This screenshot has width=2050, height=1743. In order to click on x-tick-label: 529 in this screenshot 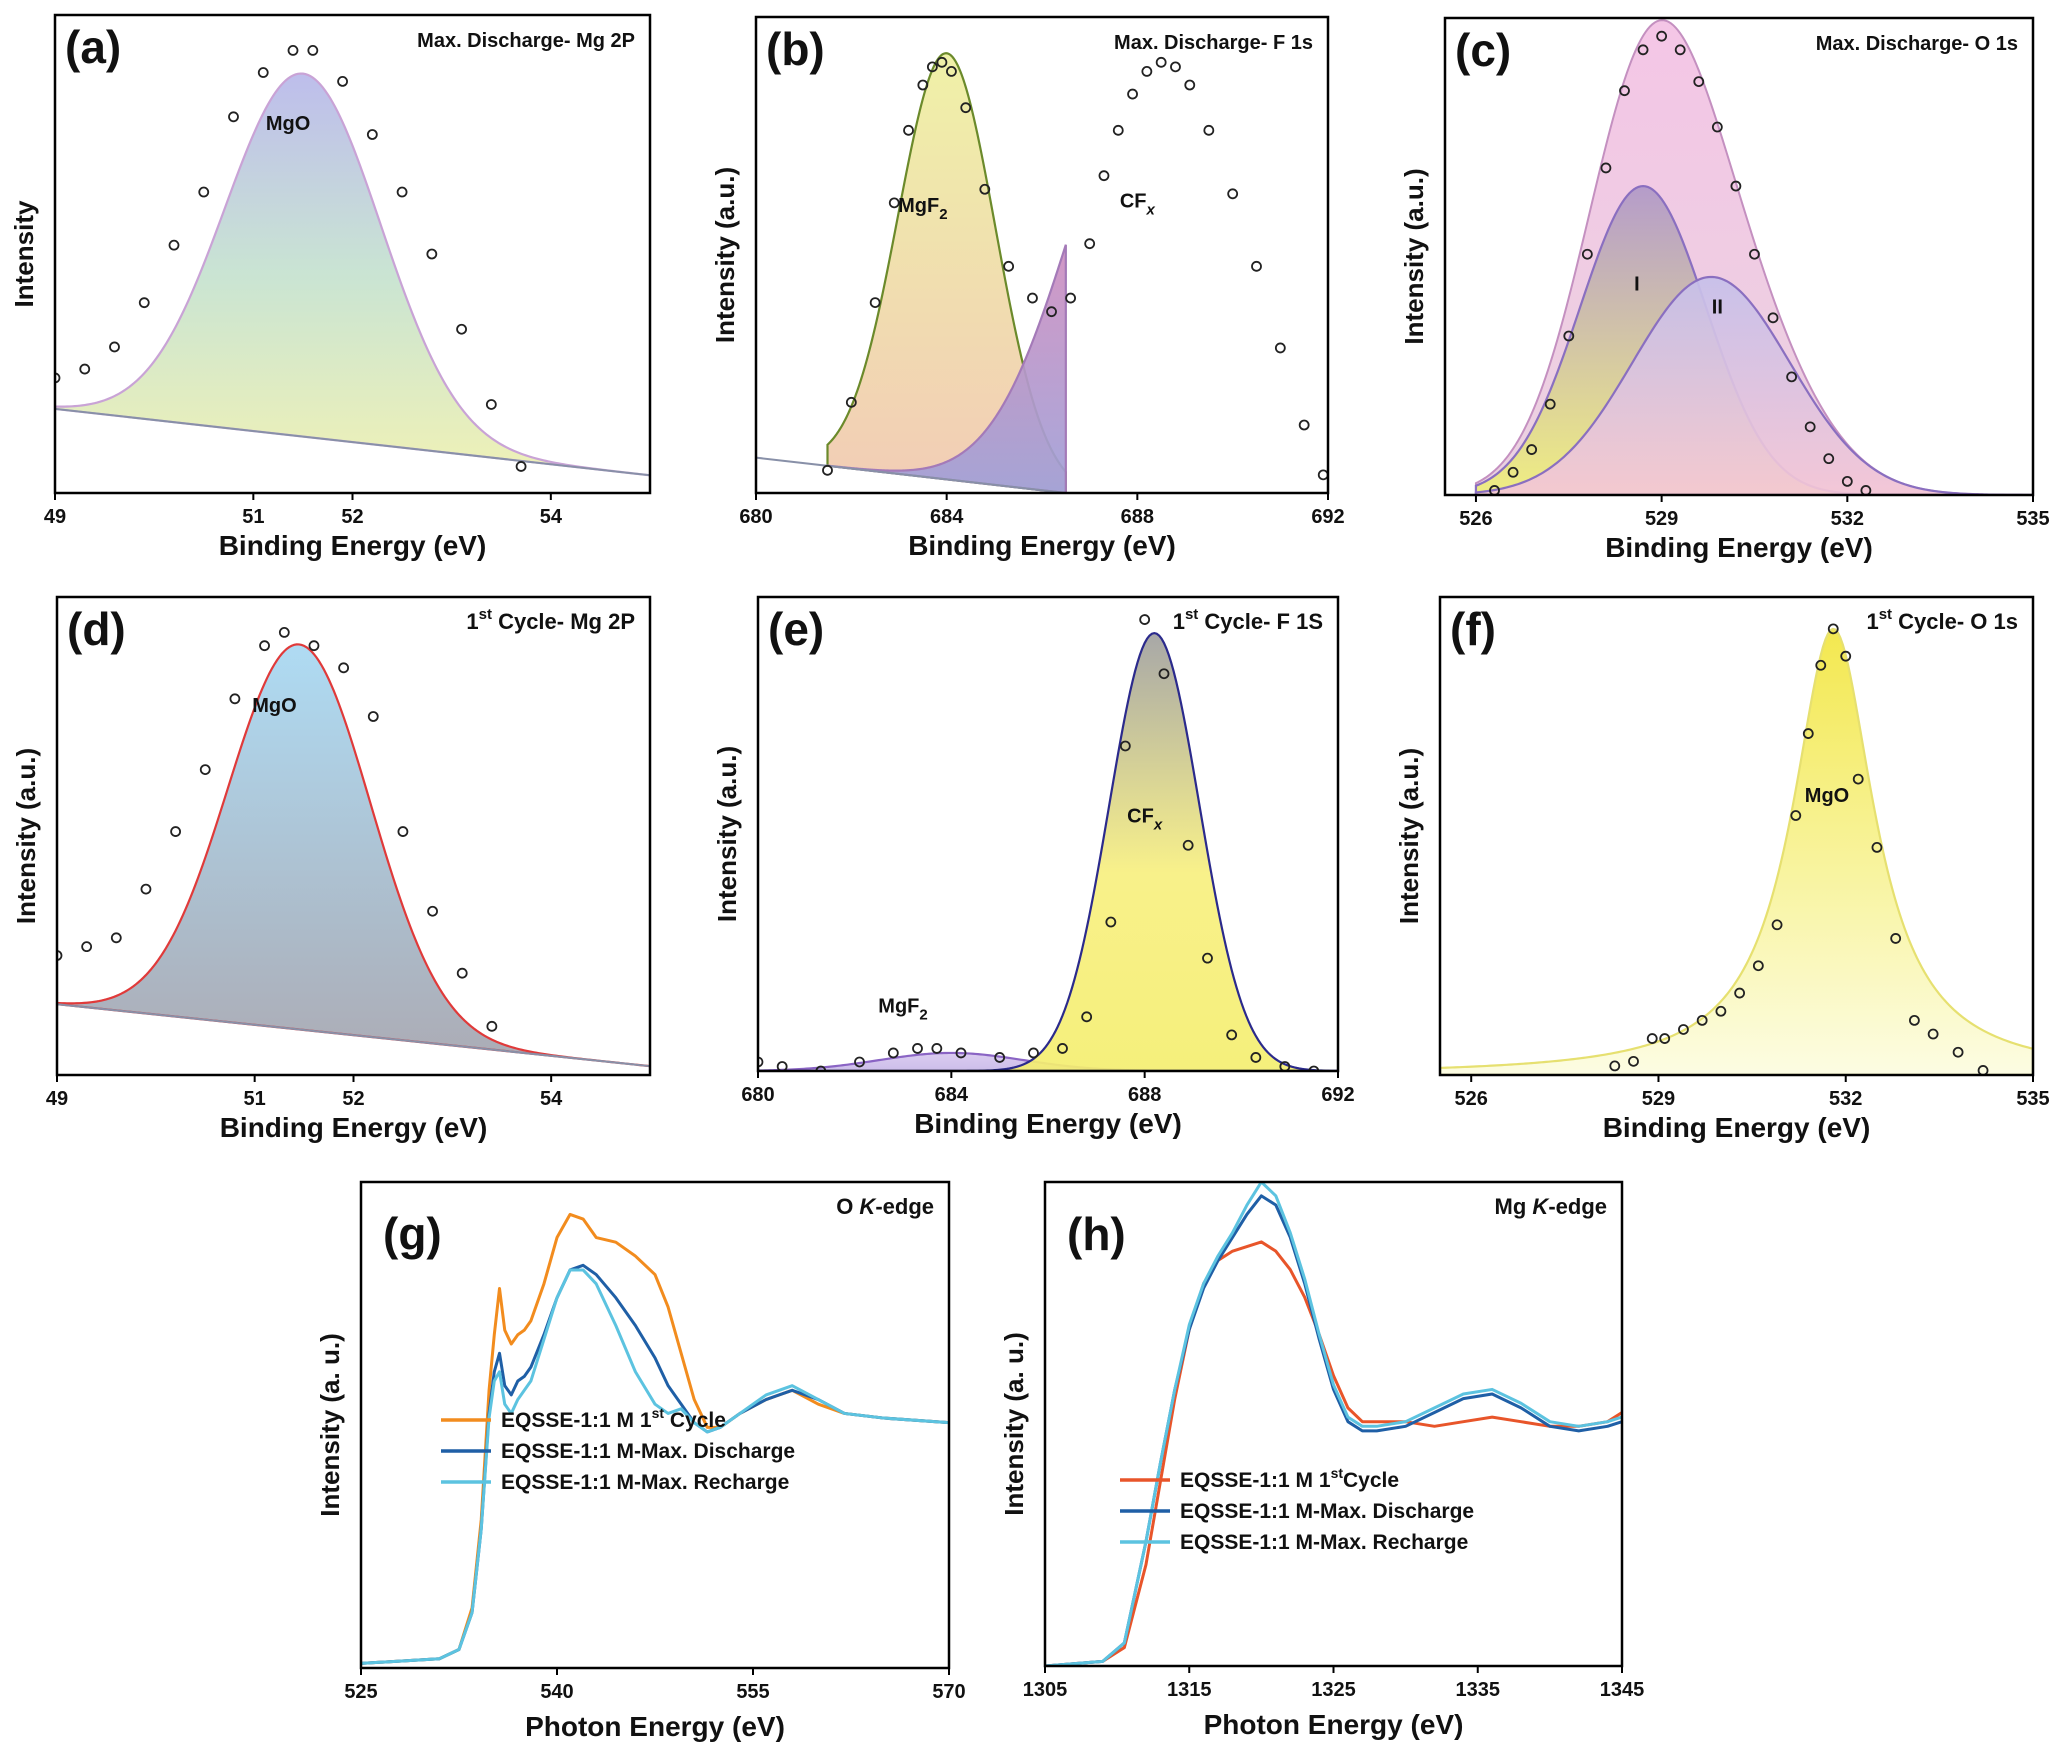, I will do `click(1661, 519)`.